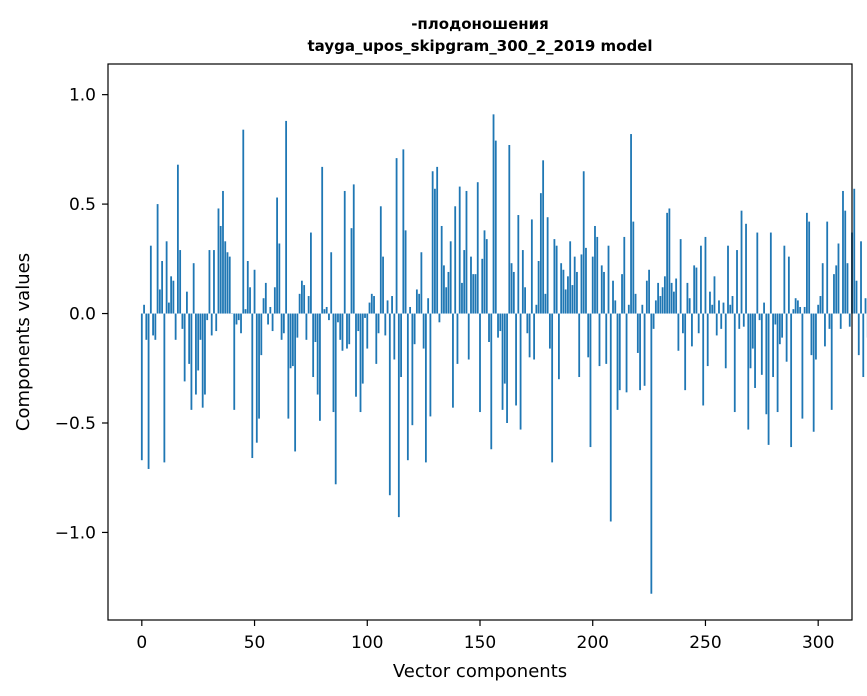 This screenshot has width=867, height=696. I want to click on chart-title-line1: -плодоношения, so click(480, 24).